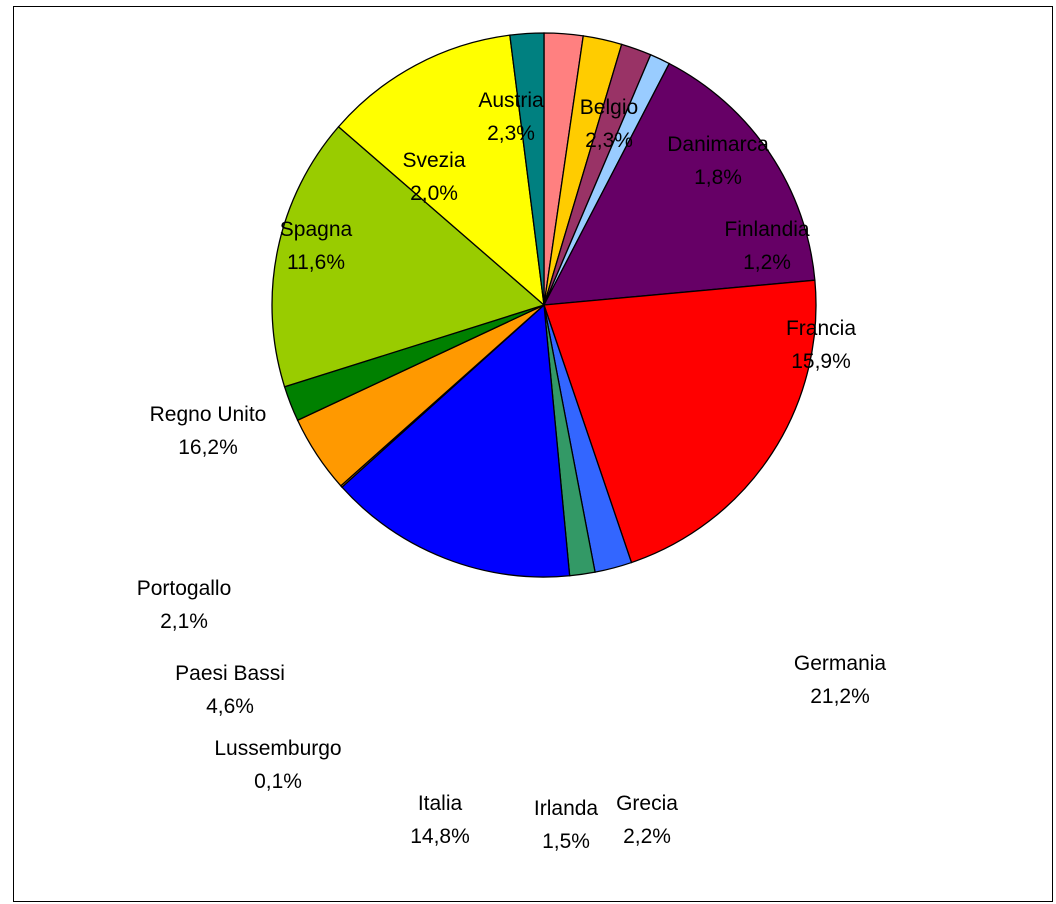 The image size is (1056, 904). I want to click on pie-slice-italia, so click(456, 440).